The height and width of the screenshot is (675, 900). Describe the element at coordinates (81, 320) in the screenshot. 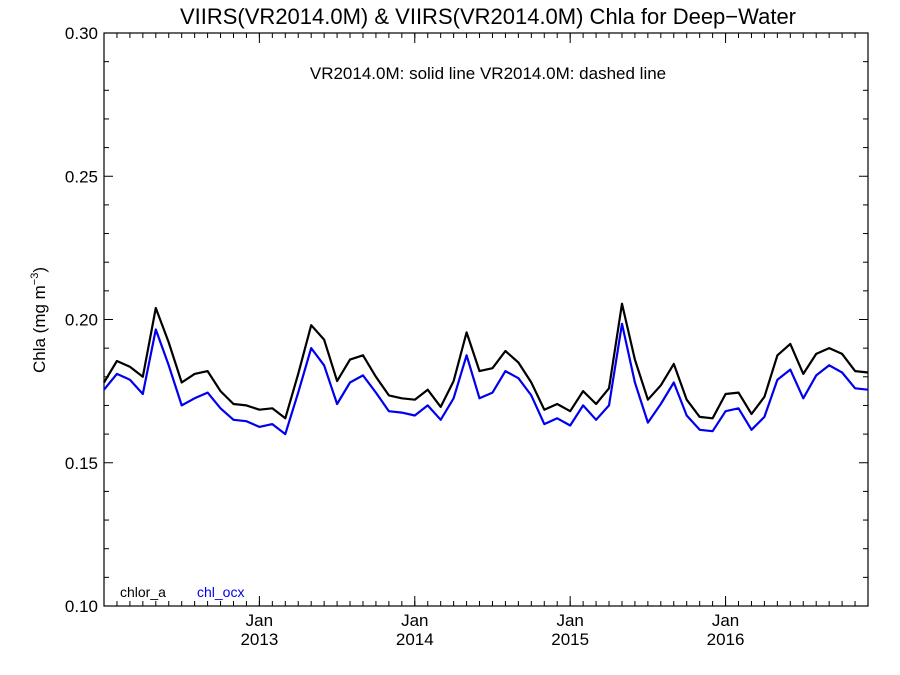

I see `y-tick-label: 0.20` at that location.